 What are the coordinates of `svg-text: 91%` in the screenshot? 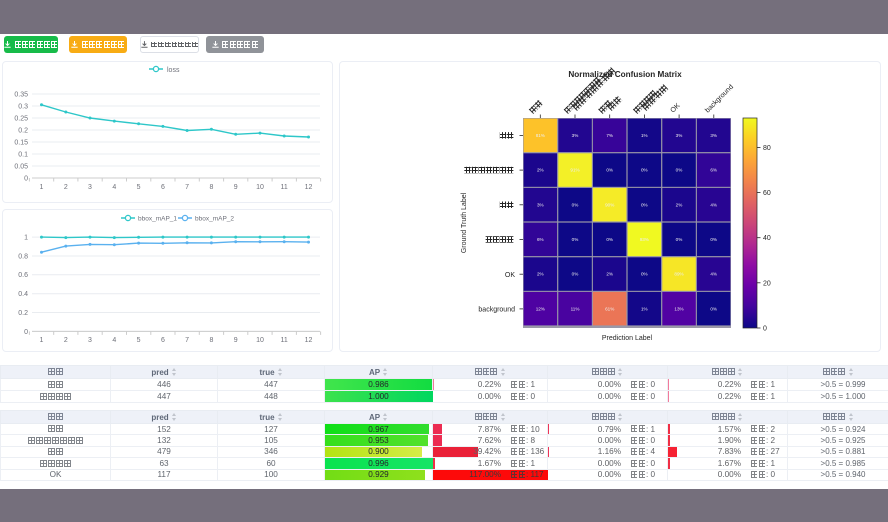 It's located at (574, 170).